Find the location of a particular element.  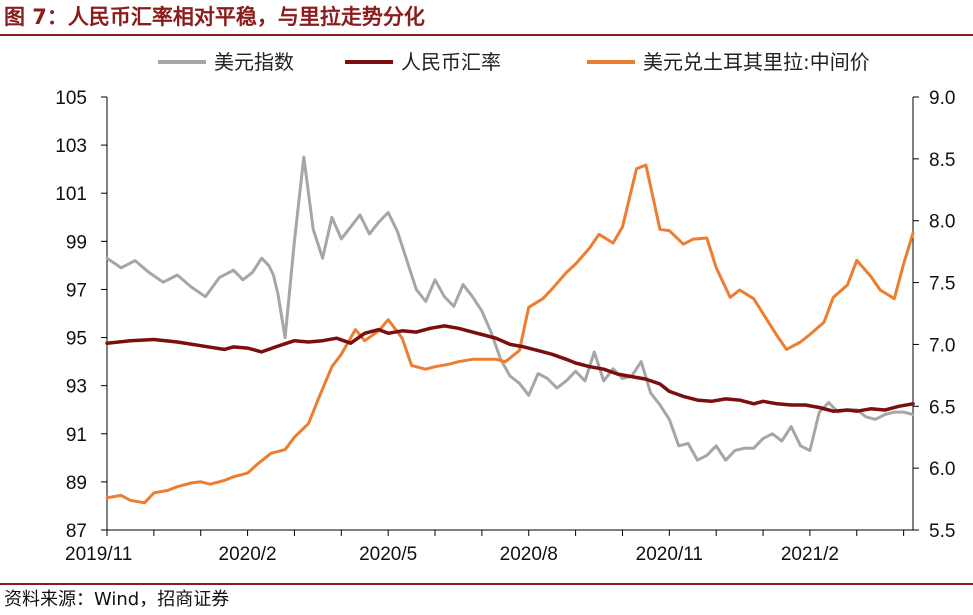

series-line-cny-rate is located at coordinates (510, 368).